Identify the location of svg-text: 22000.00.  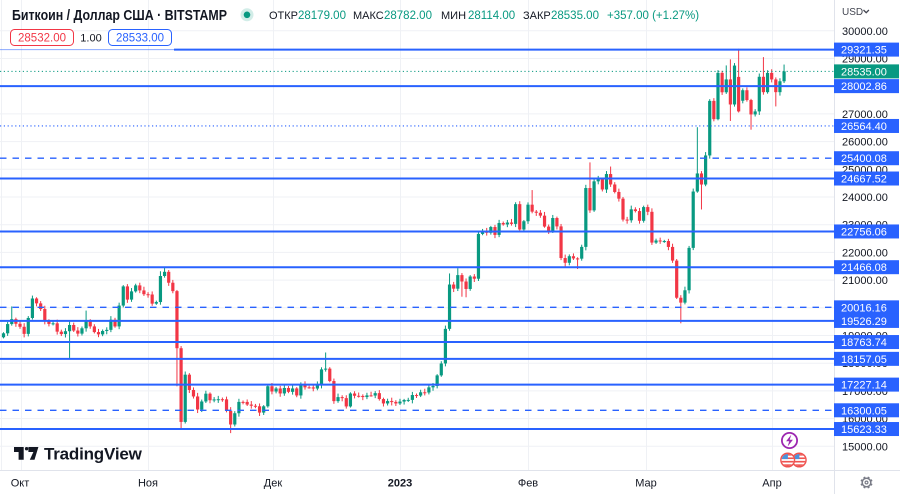
(865, 253).